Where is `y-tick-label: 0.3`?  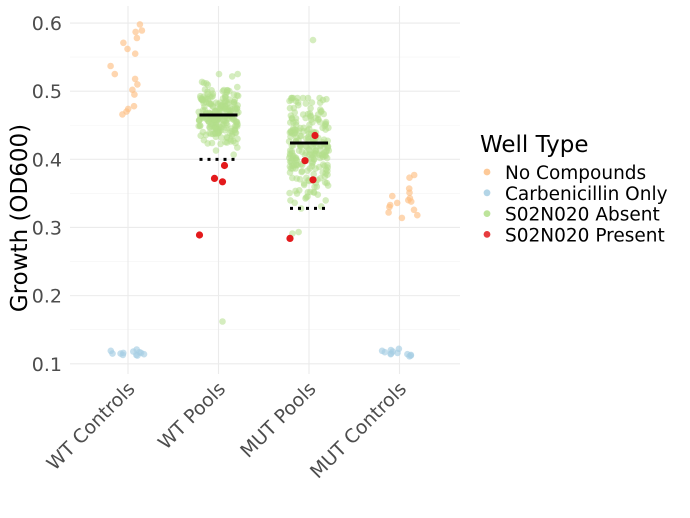
y-tick-label: 0.3 is located at coordinates (47, 228).